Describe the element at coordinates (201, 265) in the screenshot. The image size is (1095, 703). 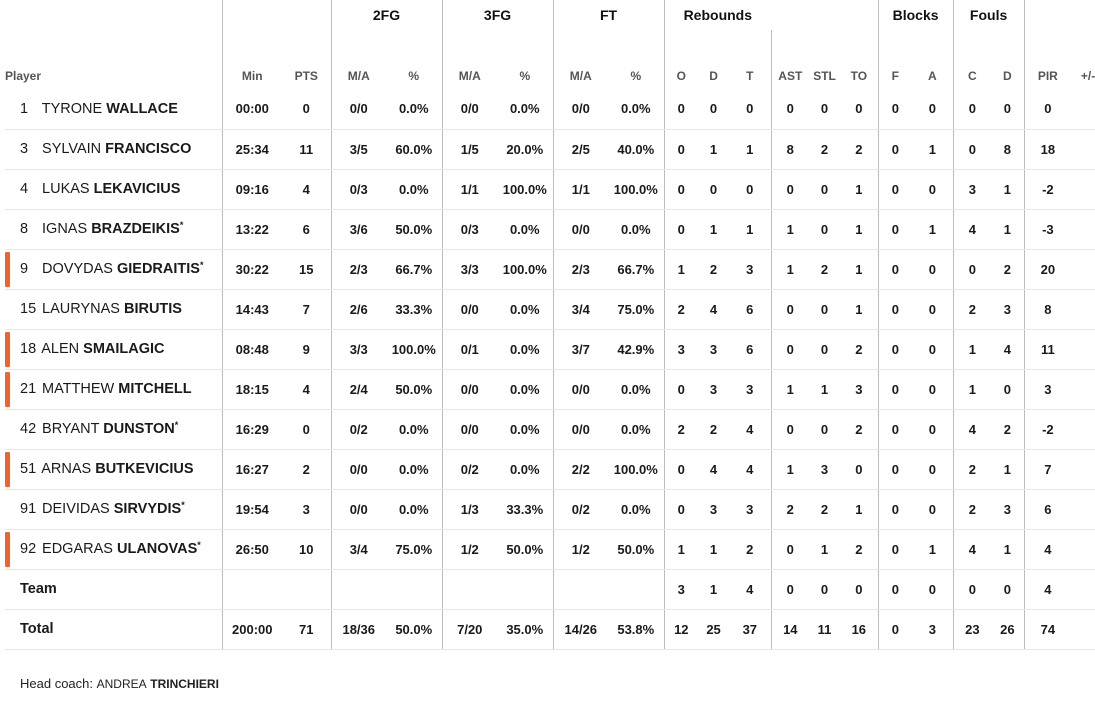
I see `starter-mark: *` at that location.